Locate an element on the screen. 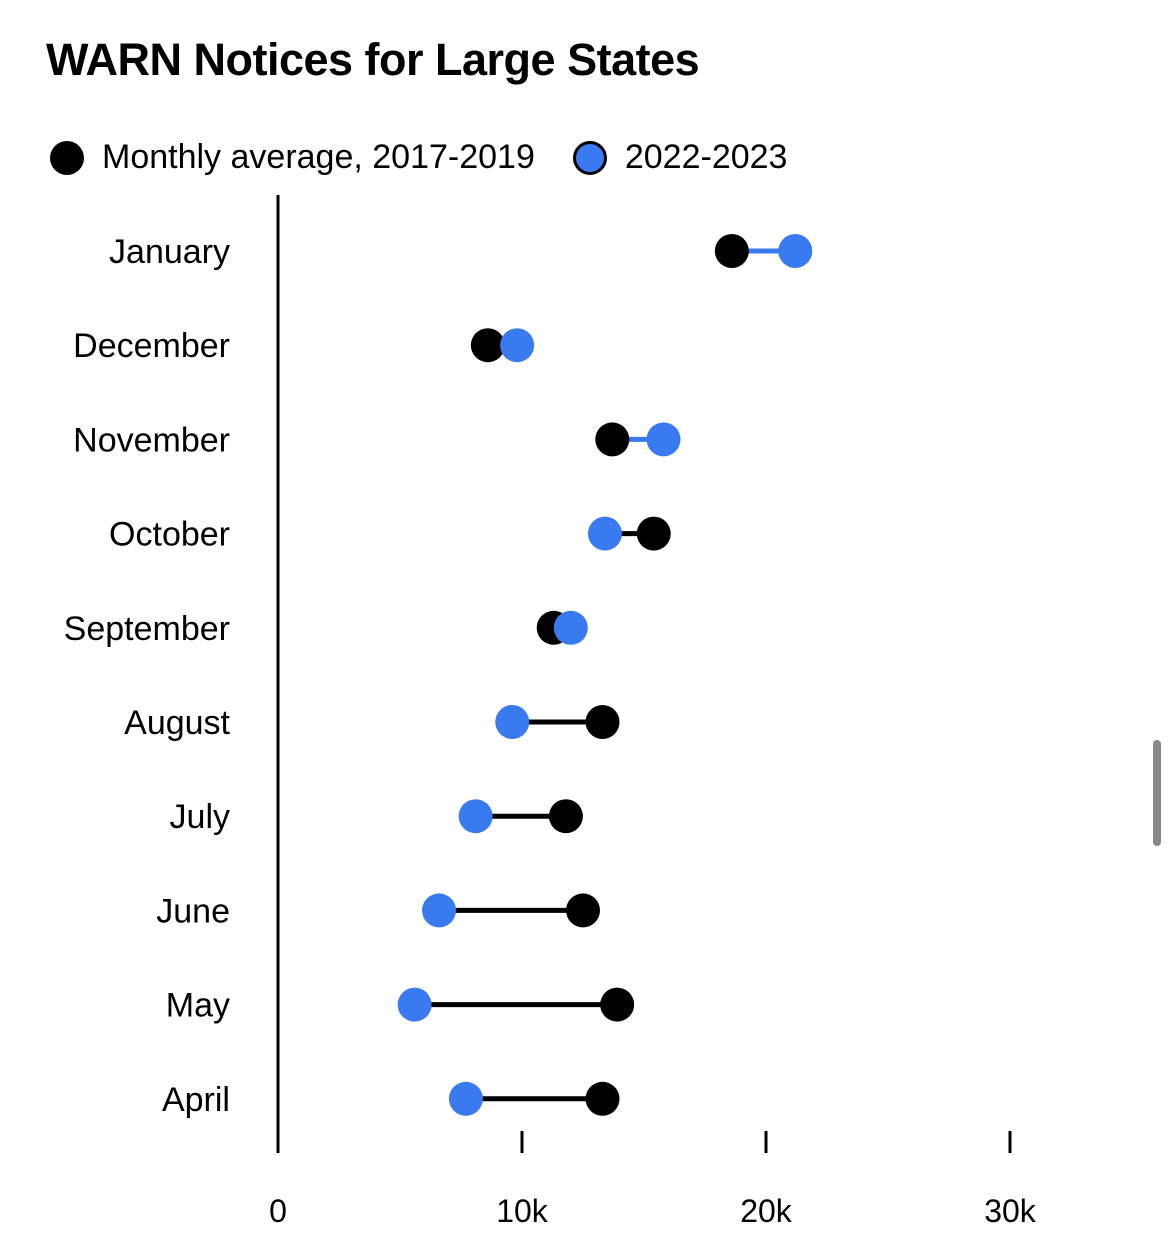  dot-baseline-april is located at coordinates (602, 1098).